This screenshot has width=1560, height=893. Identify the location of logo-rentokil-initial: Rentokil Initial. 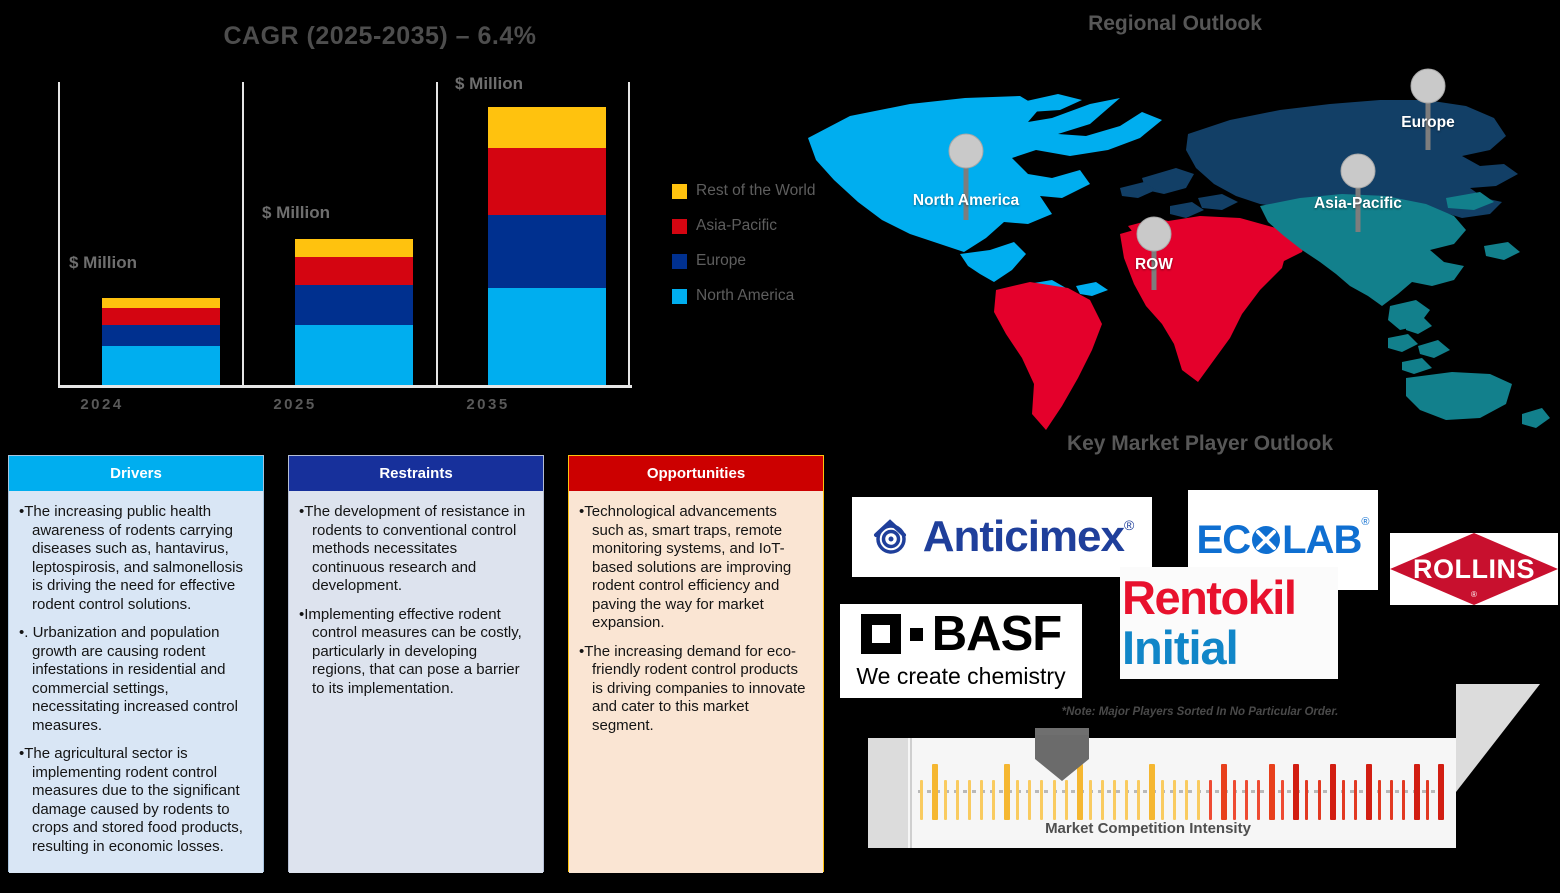
(1229, 623).